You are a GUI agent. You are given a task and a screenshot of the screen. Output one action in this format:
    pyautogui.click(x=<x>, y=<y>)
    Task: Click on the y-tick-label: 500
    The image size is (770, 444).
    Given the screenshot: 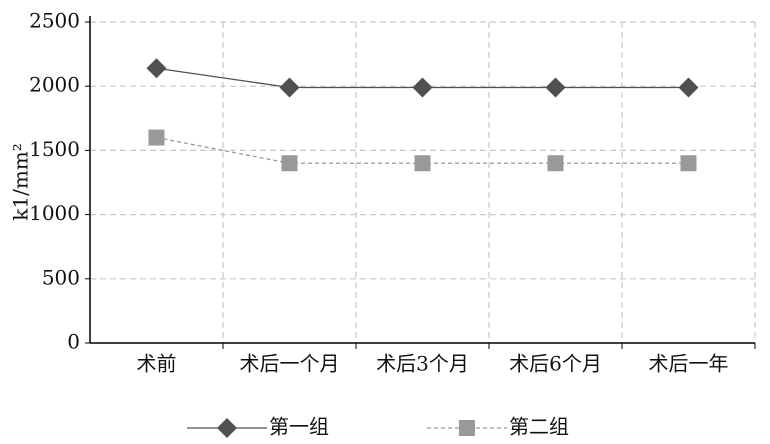 What is the action you would take?
    pyautogui.click(x=61, y=277)
    